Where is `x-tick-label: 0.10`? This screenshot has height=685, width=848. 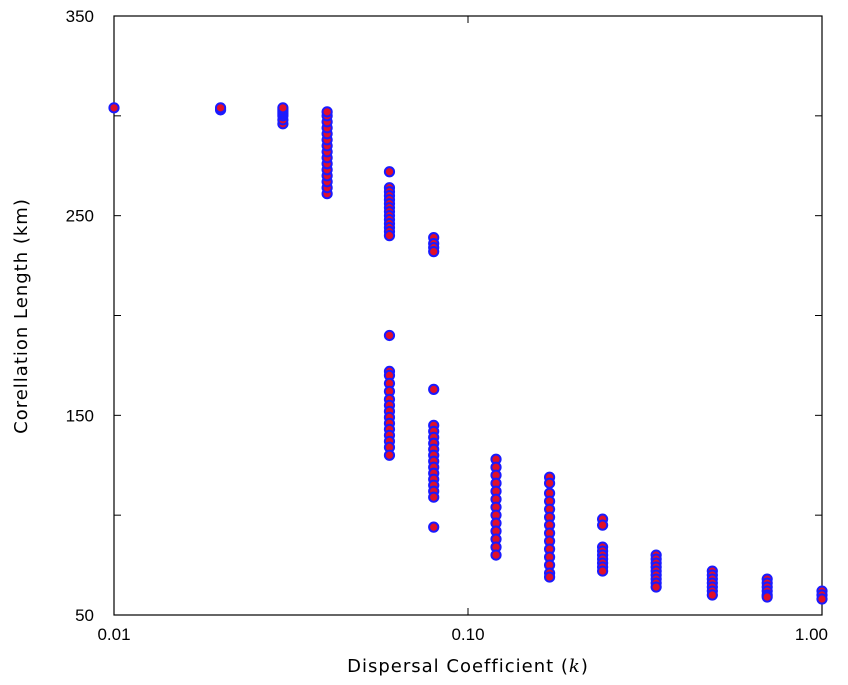 x-tick-label: 0.10 is located at coordinates (467, 634).